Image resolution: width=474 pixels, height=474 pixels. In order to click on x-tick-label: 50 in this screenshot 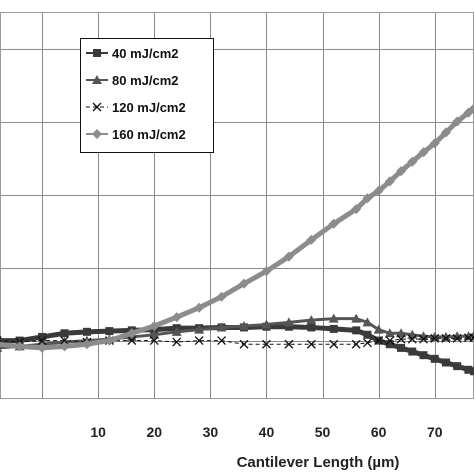, I will do `click(323, 432)`.